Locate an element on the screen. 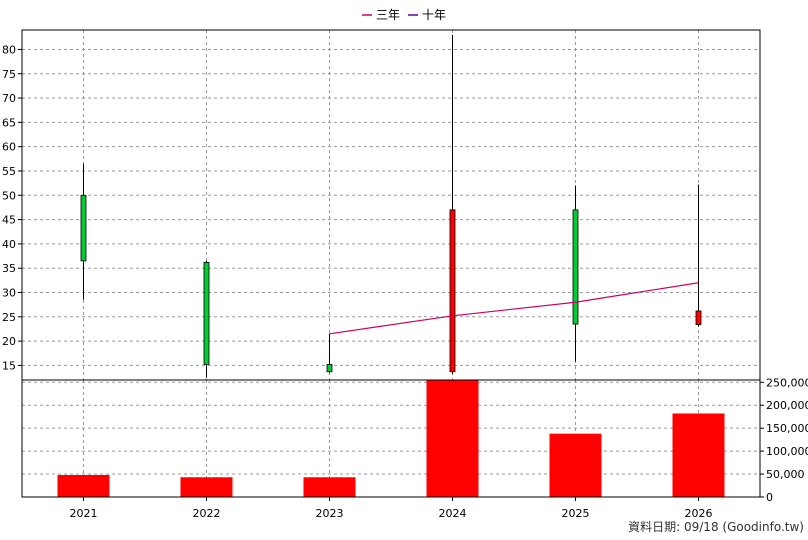  price-tick-label: 70 is located at coordinates (9, 98).